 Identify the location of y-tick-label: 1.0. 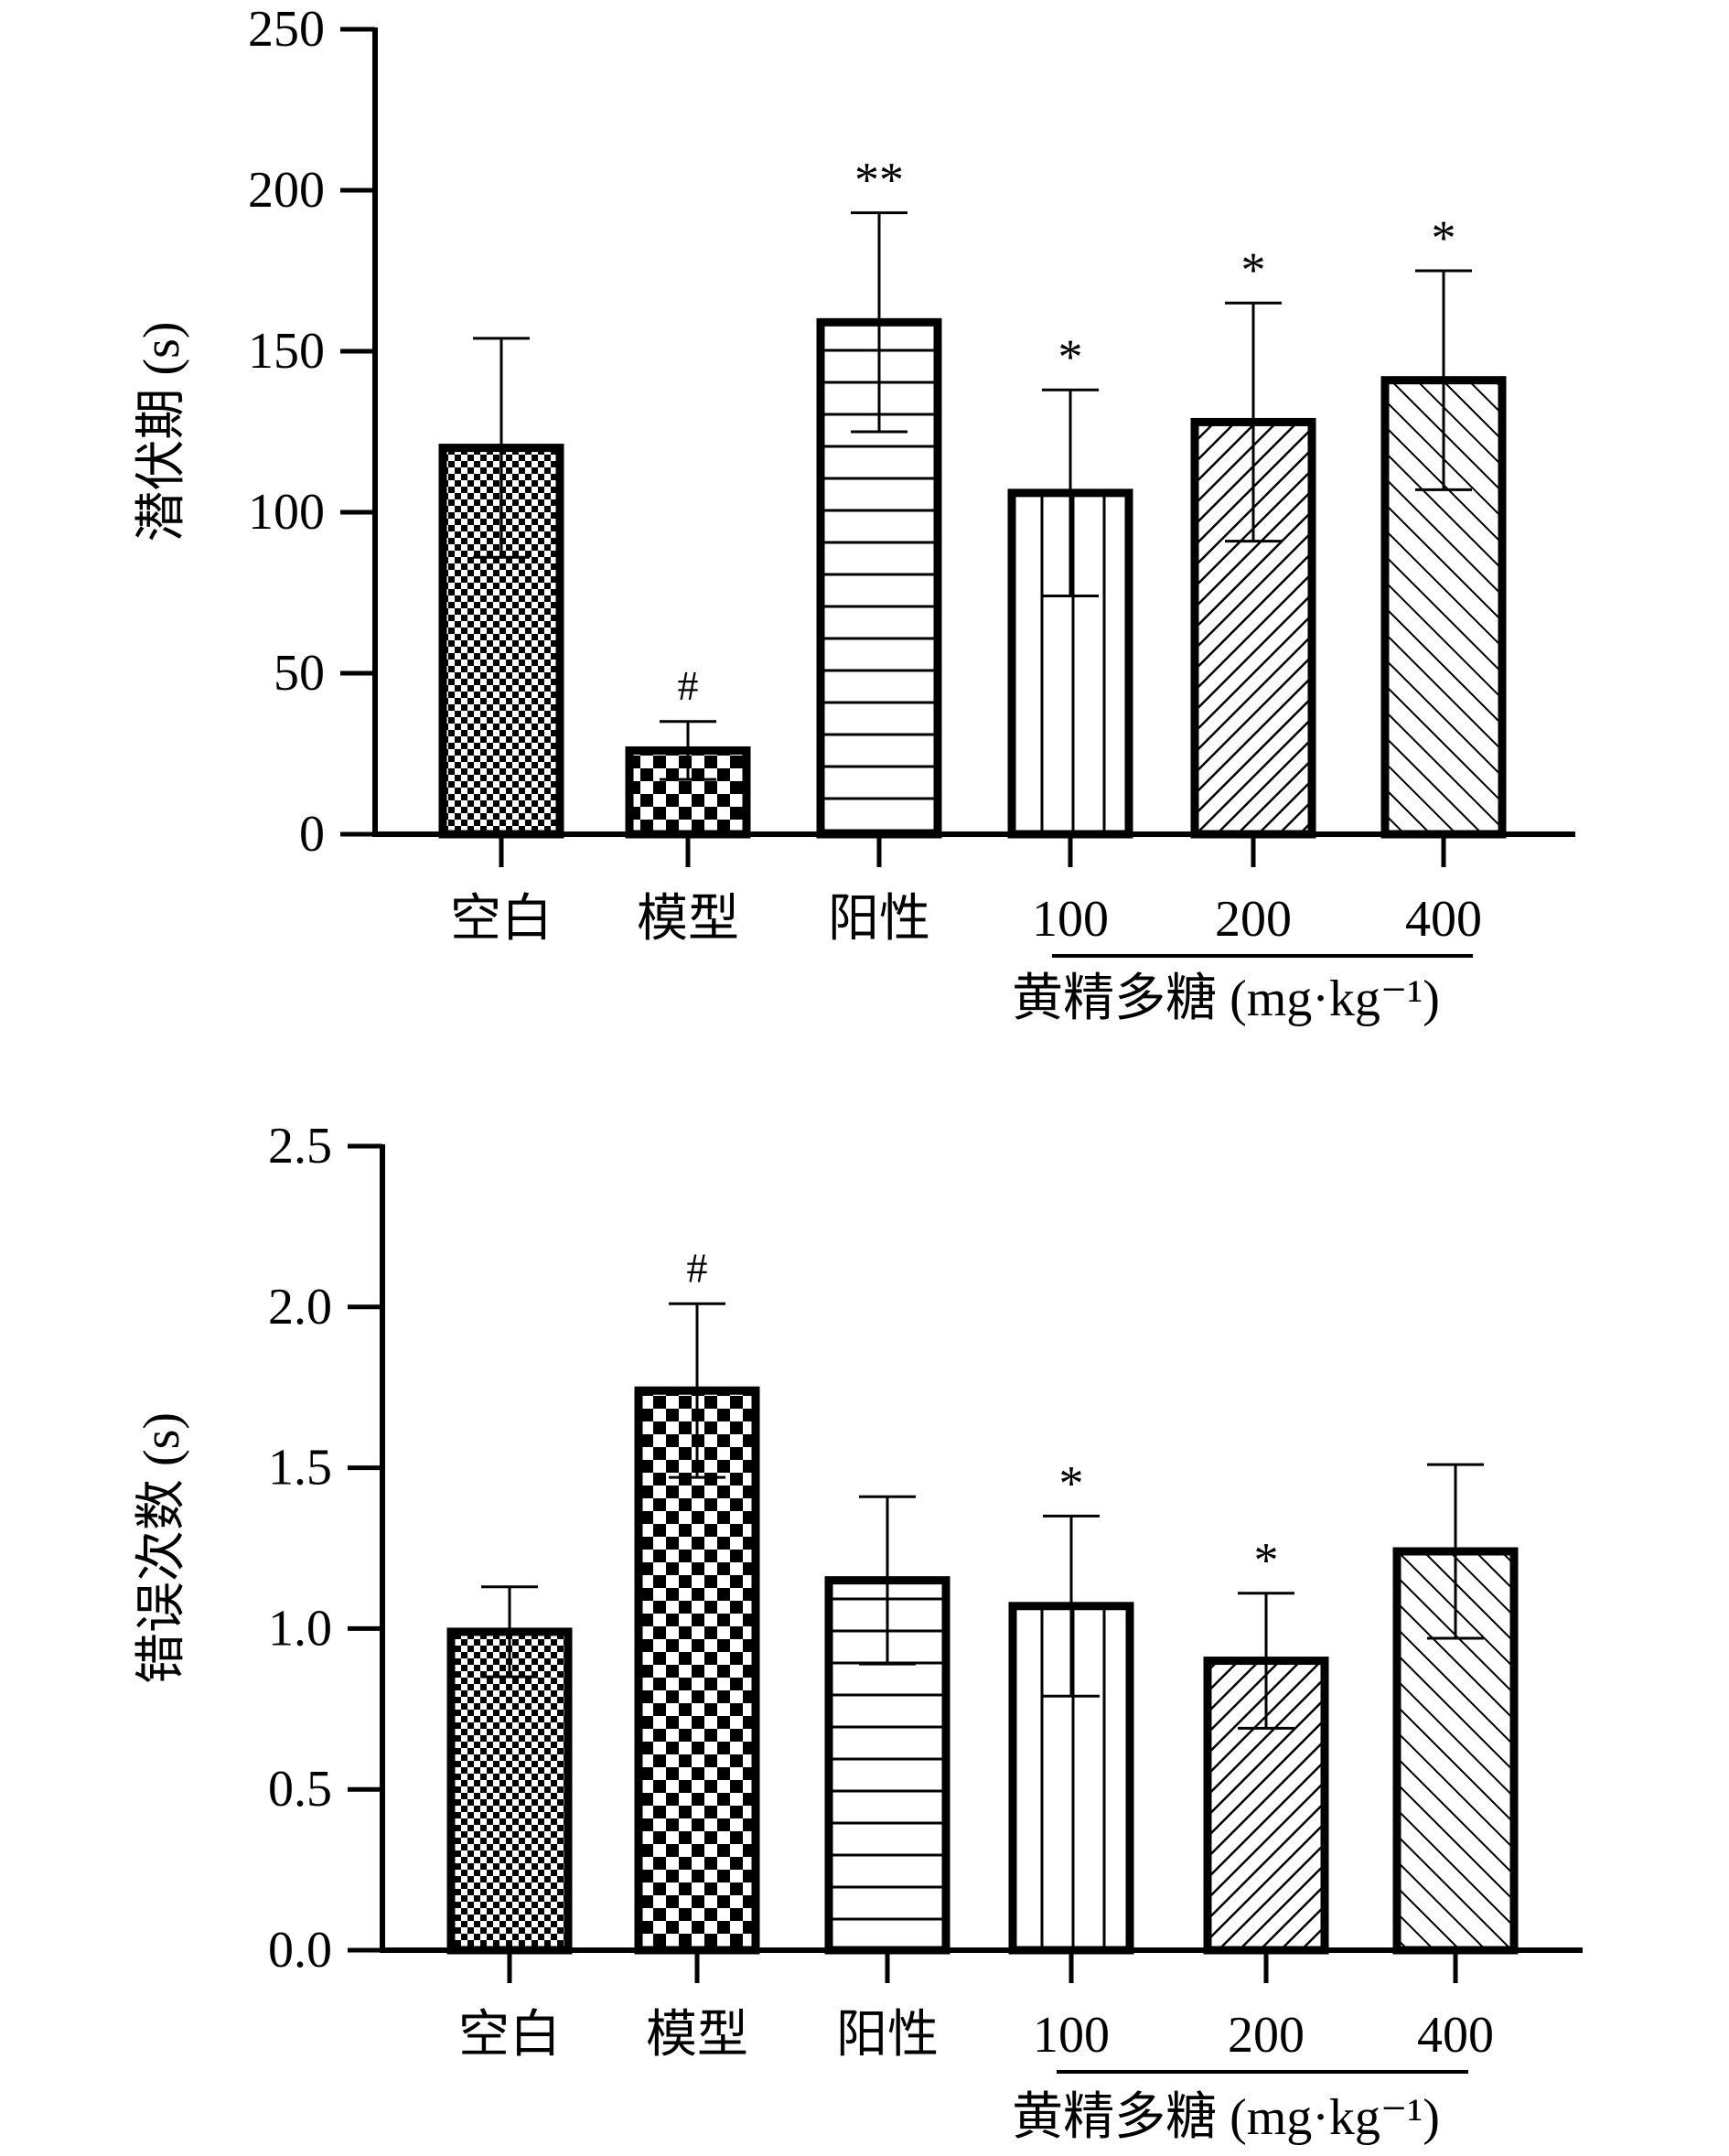
(300, 1629).